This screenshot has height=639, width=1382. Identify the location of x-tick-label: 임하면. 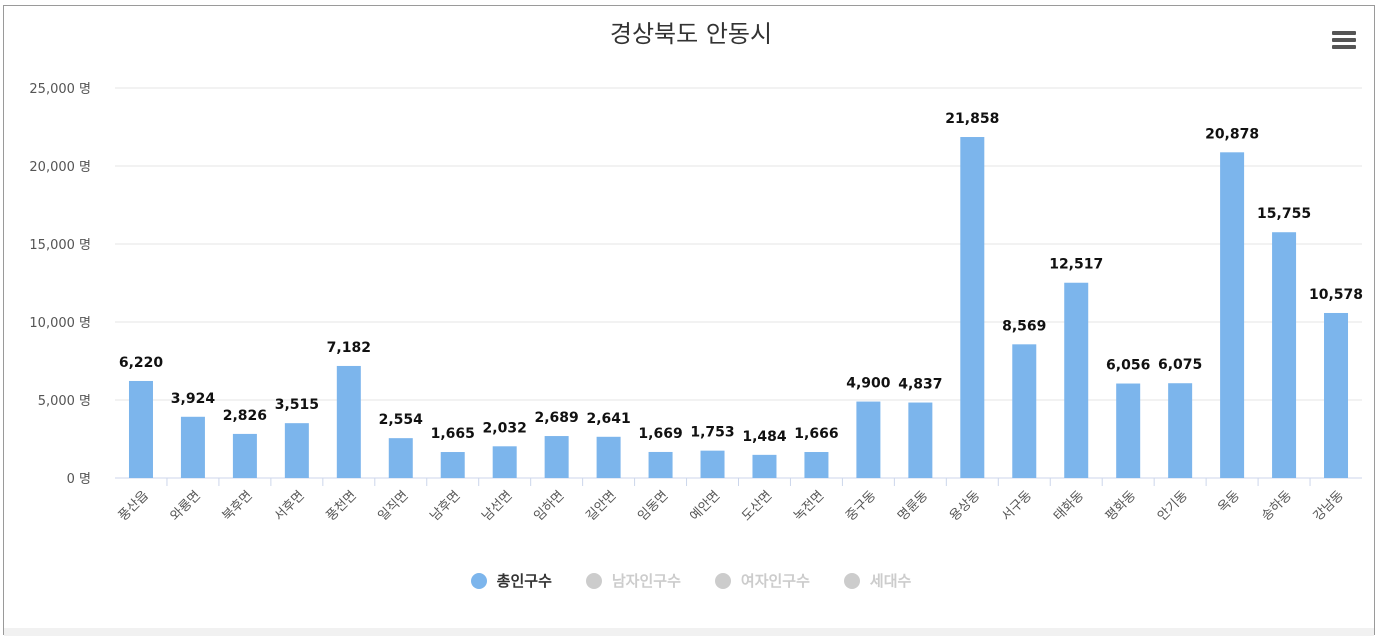
(549, 506).